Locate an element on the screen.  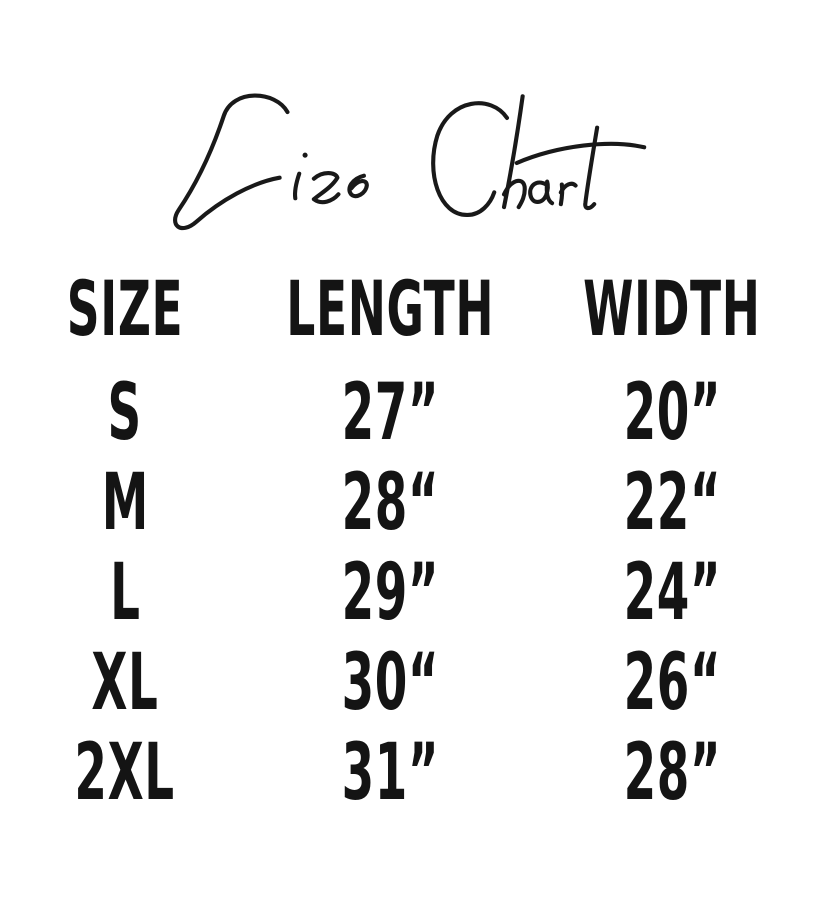
width-value: 22“ is located at coordinates (672, 503).